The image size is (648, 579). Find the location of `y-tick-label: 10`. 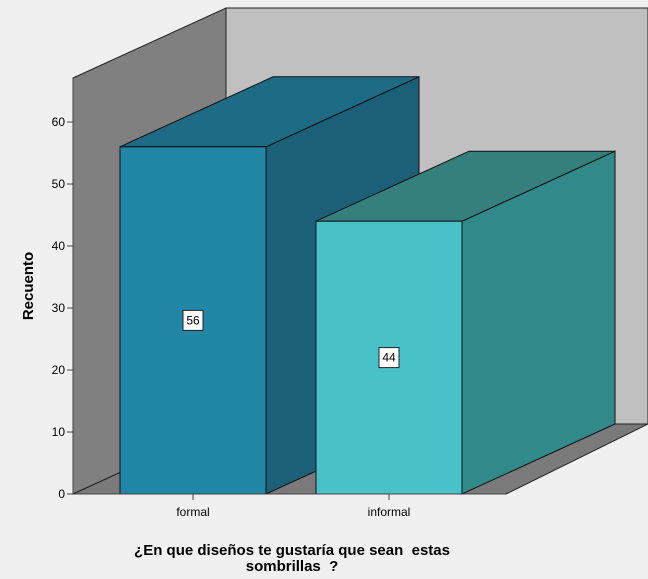

y-tick-label: 10 is located at coordinates (59, 432).